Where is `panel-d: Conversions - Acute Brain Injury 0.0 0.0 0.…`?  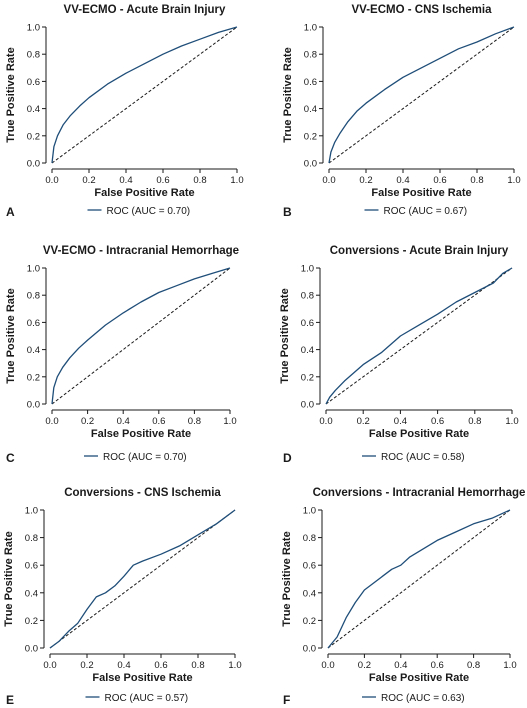
panel-d: Conversions - Acute Brain Injury 0.0 0.0 0.… is located at coordinates (399, 355).